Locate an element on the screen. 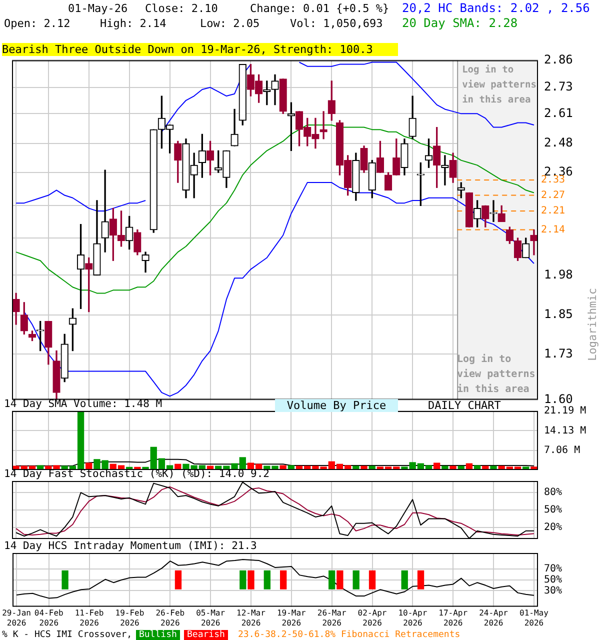 The width and height of the screenshot is (600, 640). text: Change: 0.01 {+0.5 %} is located at coordinates (320, 8).